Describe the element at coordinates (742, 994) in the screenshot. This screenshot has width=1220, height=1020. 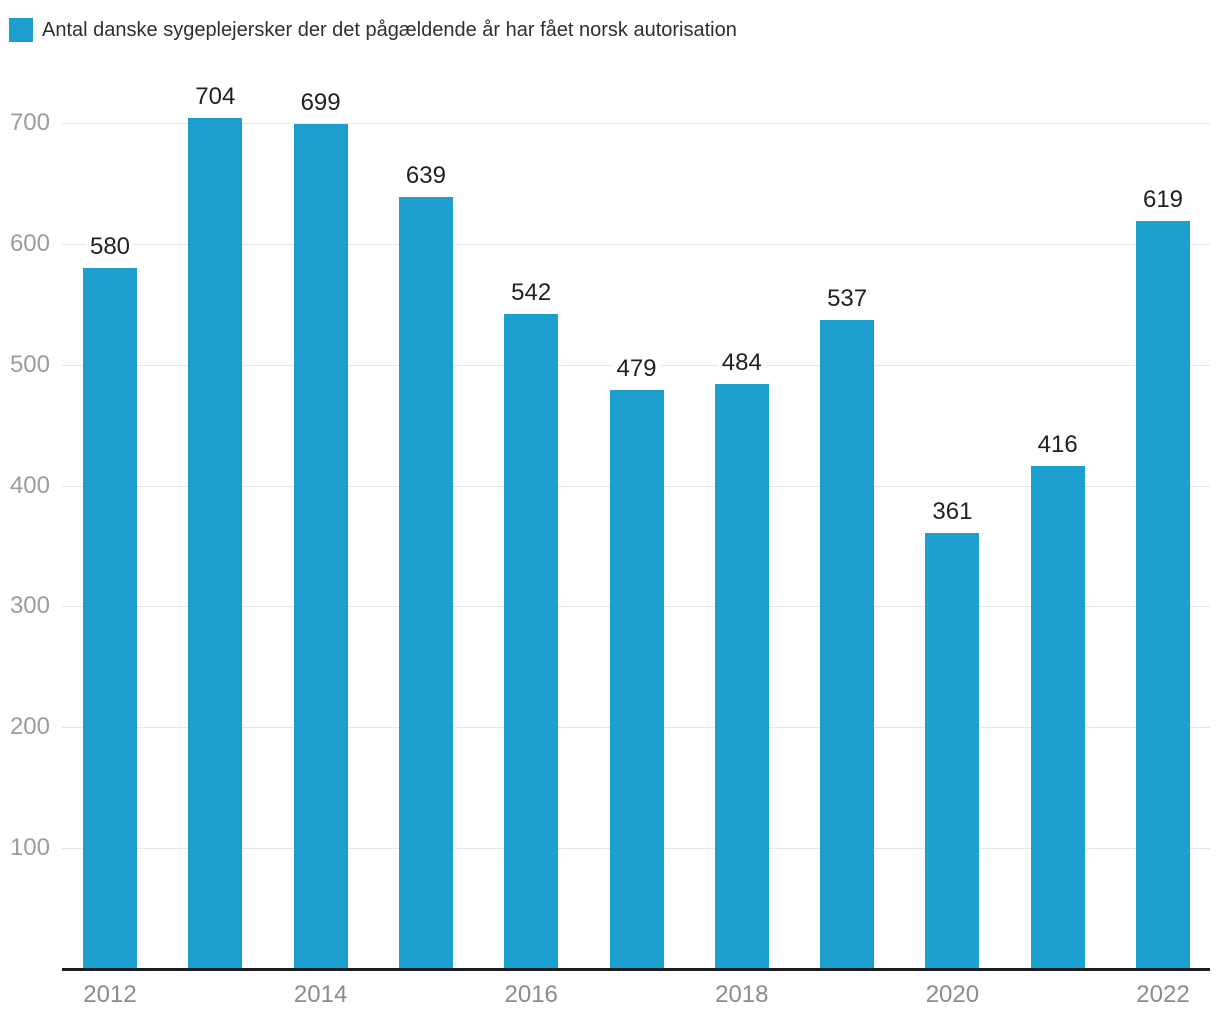
I see `x-axis-tick-label: 2018` at that location.